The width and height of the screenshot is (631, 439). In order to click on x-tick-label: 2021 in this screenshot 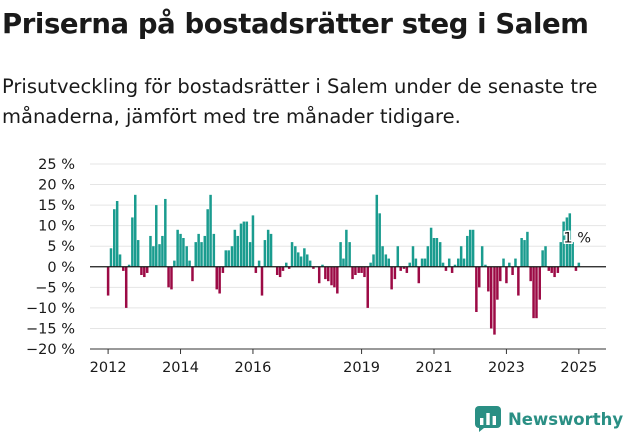, I will do `click(434, 368)`.